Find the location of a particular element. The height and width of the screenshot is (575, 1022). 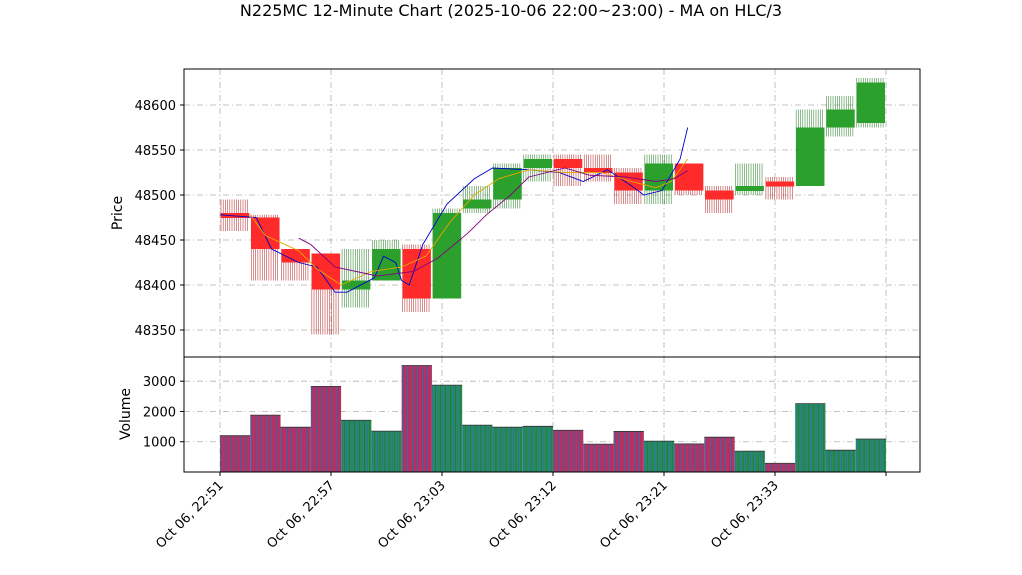

volume-plot-frame is located at coordinates (552, 414).